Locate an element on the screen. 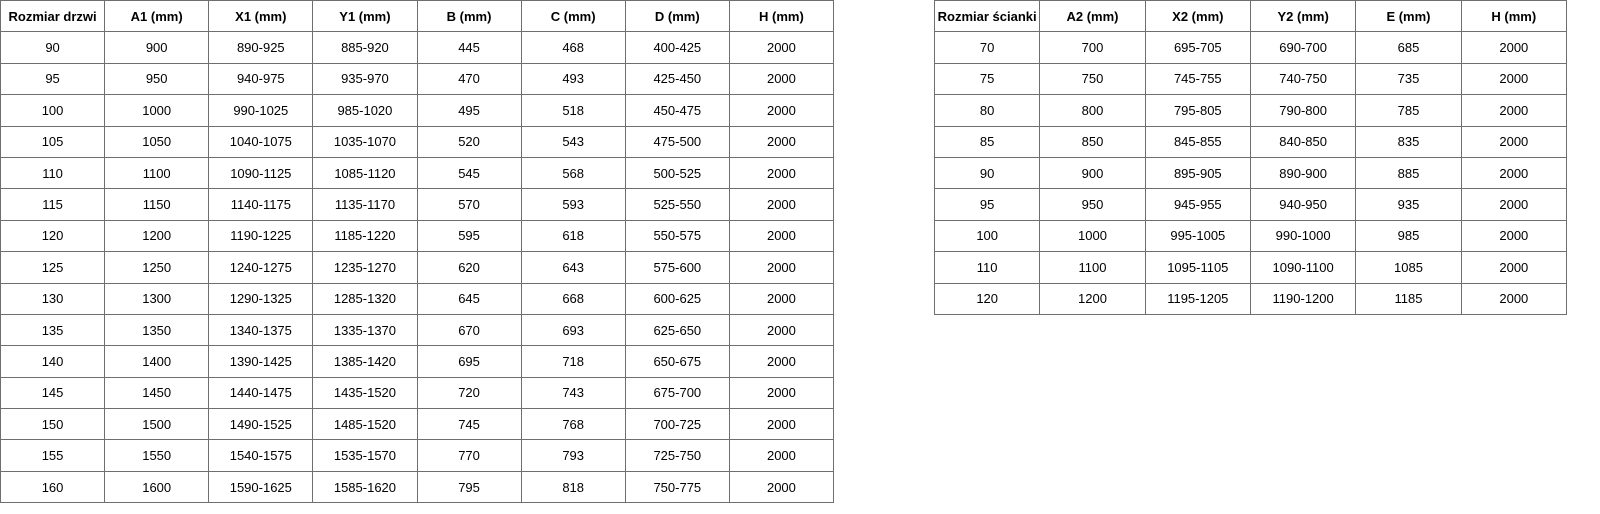 The height and width of the screenshot is (514, 1600). column-header: D (mm) is located at coordinates (677, 16).